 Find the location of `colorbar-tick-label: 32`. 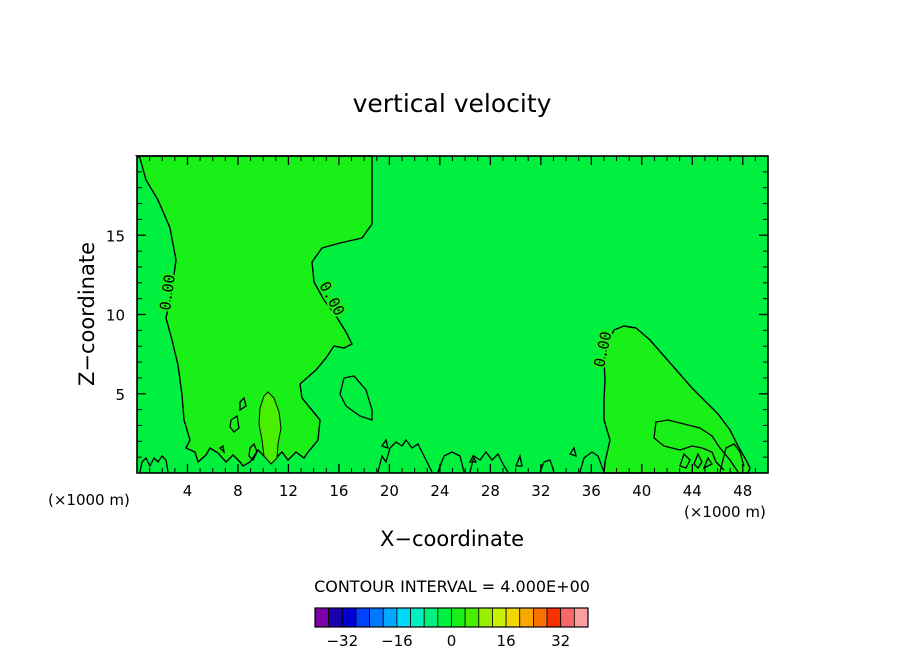

colorbar-tick-label: 32 is located at coordinates (560, 641).